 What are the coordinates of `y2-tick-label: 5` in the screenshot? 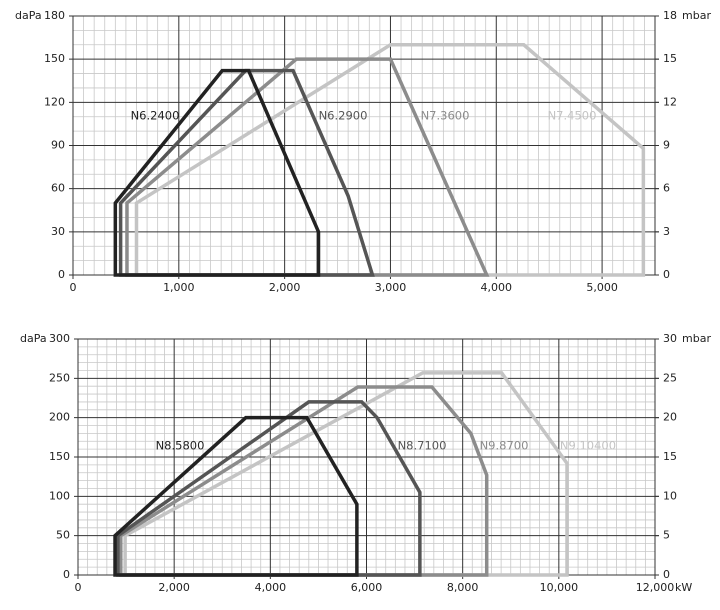 It's located at (666, 535).